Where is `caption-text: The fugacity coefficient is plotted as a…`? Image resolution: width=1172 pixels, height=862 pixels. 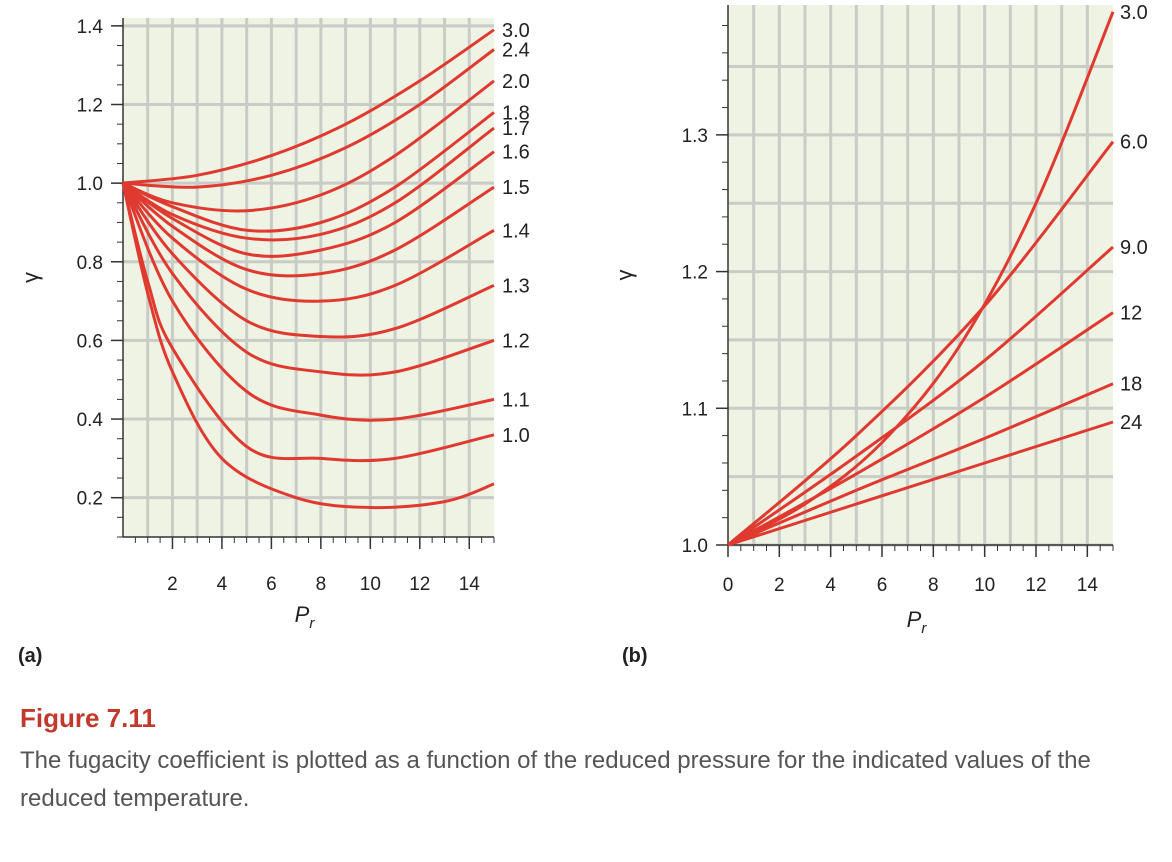 caption-text: The fugacity coefficient is plotted as a… is located at coordinates (555, 779).